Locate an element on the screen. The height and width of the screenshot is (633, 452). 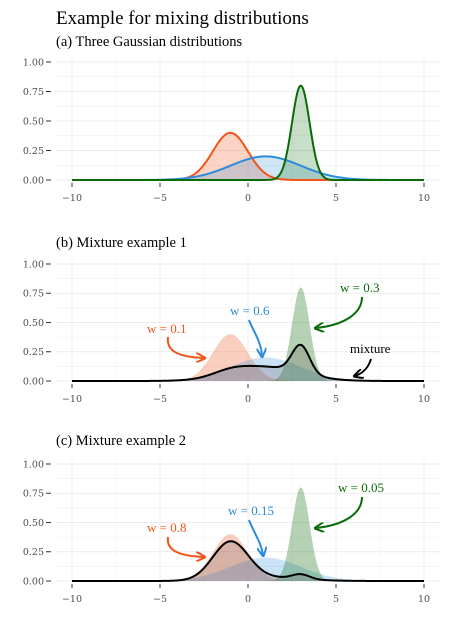
mixture-label: mixture is located at coordinates (370, 348).